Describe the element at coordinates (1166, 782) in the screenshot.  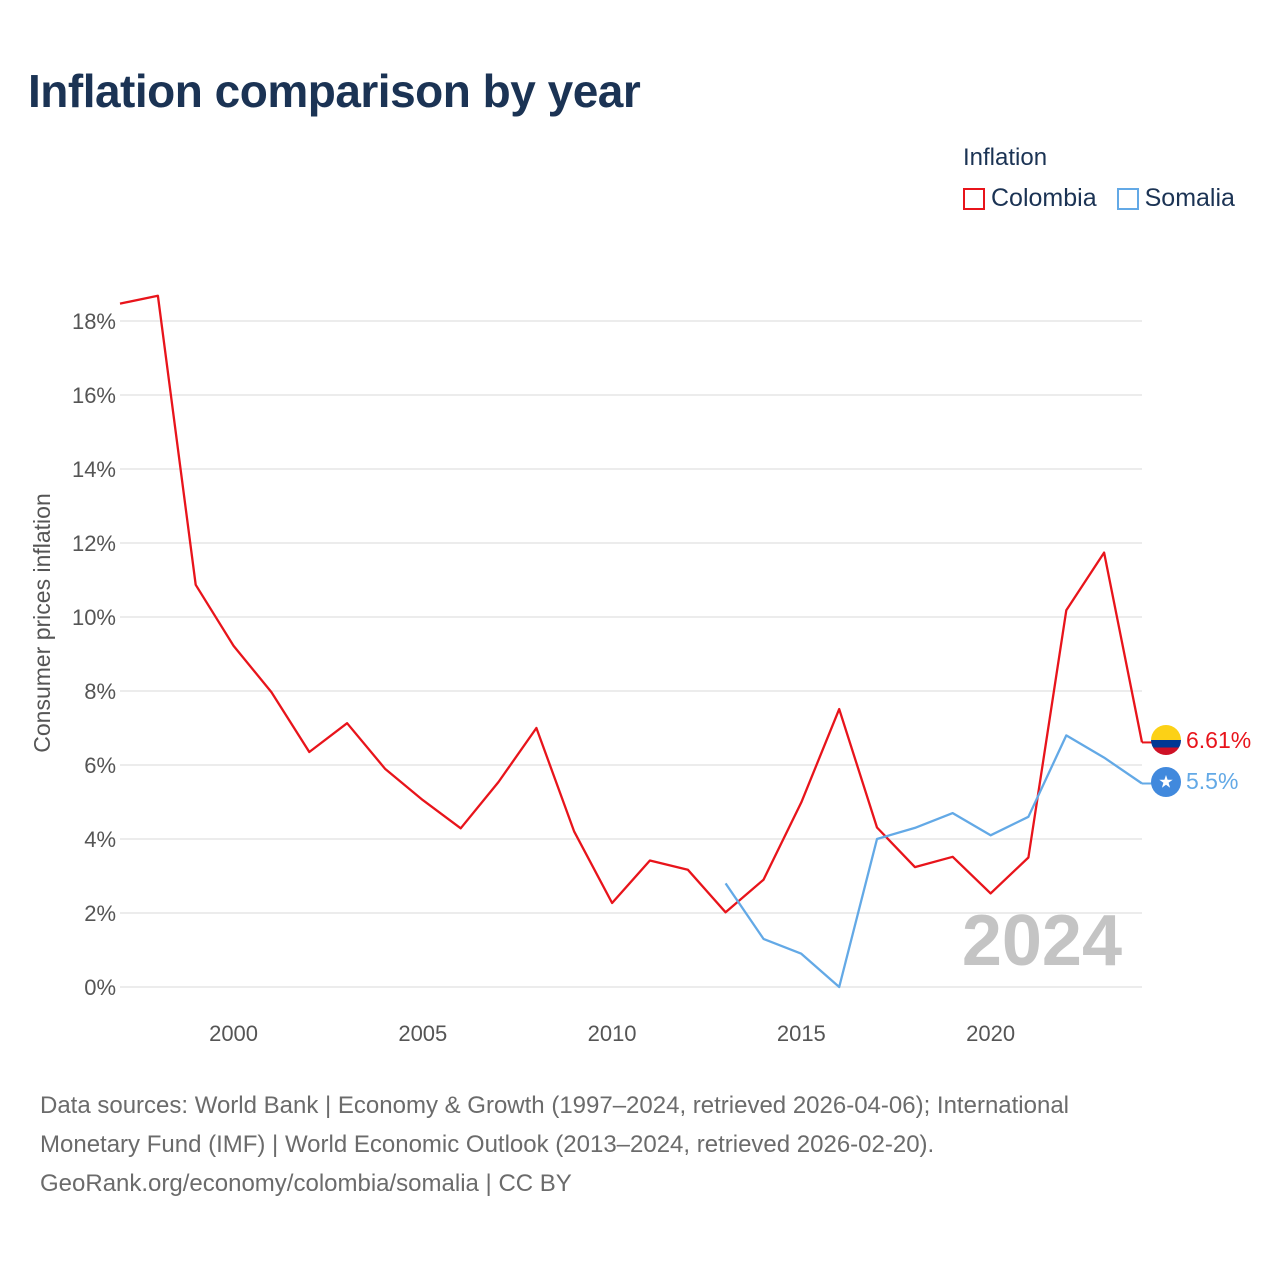
I see `somalia-flag-icon` at that location.